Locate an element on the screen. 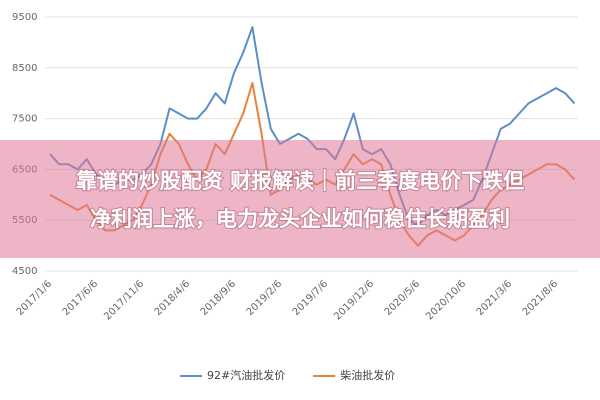 The width and height of the screenshot is (600, 400). banner-line: 净利润上涨，电力龙头企业如何稳住长期盈利 is located at coordinates (300, 219).